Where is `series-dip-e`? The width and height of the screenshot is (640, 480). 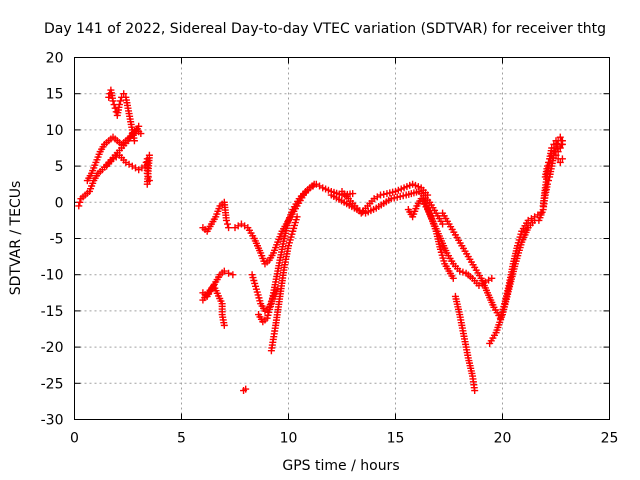
series-dip-e is located at coordinates (512, 281).